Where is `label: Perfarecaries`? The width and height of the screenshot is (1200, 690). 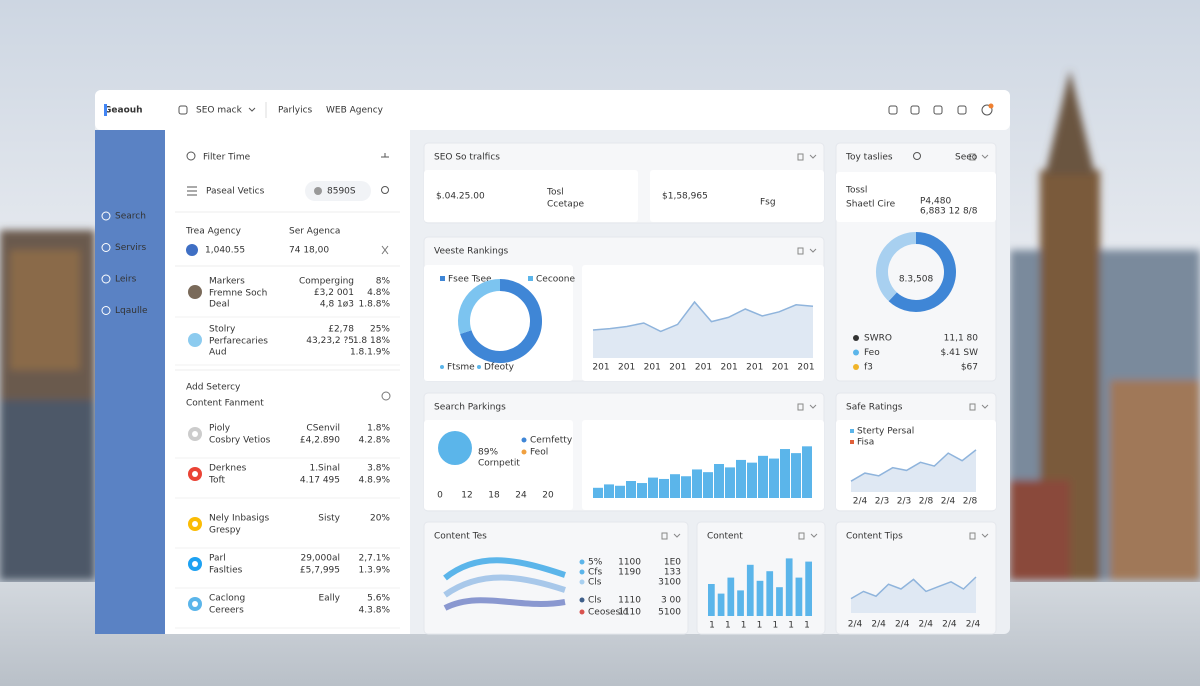 label: Perfarecaries is located at coordinates (238, 342).